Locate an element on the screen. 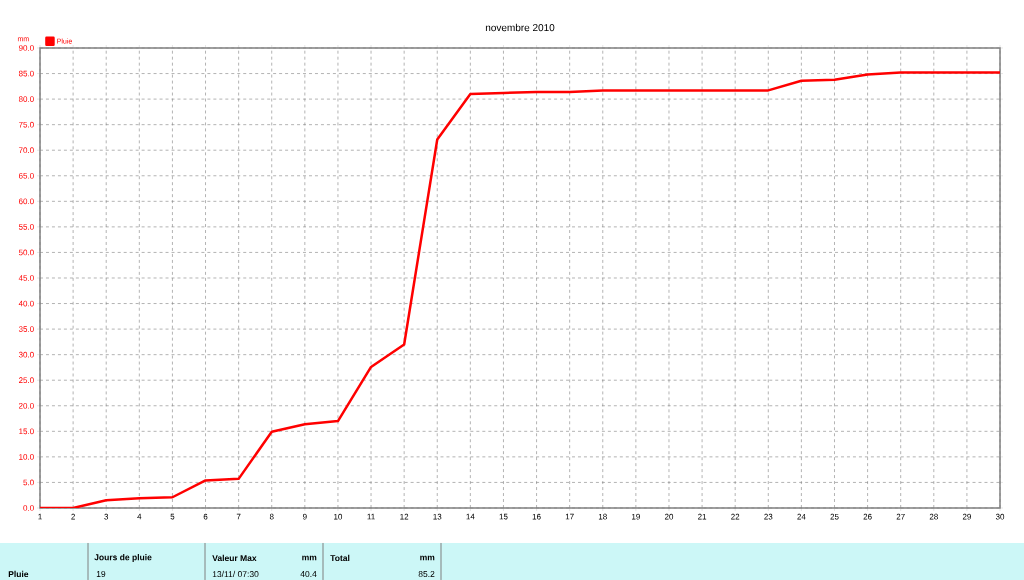 This screenshot has width=1024, height=580. y-tick-label: 35.0 is located at coordinates (26, 329).